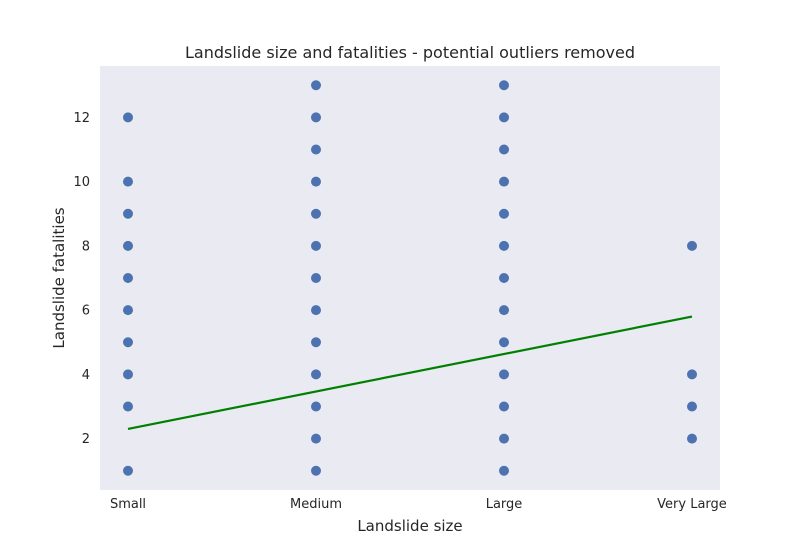 The image size is (800, 550). Describe the element at coordinates (81, 118) in the screenshot. I see `y-tick-label: 12` at that location.